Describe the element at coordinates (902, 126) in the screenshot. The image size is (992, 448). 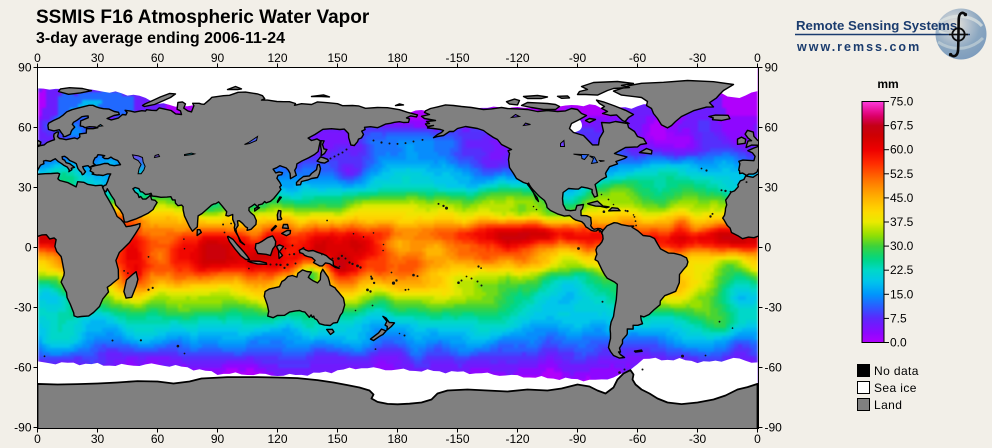
I see `svg-text: 67.5` at that location.